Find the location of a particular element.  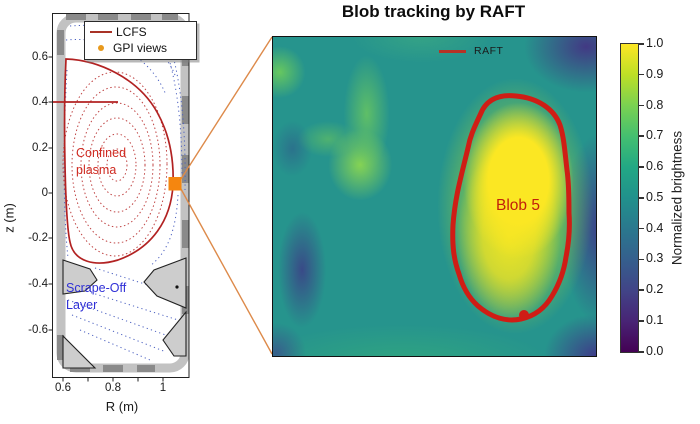

raft-blob-contour is located at coordinates (511, 208).